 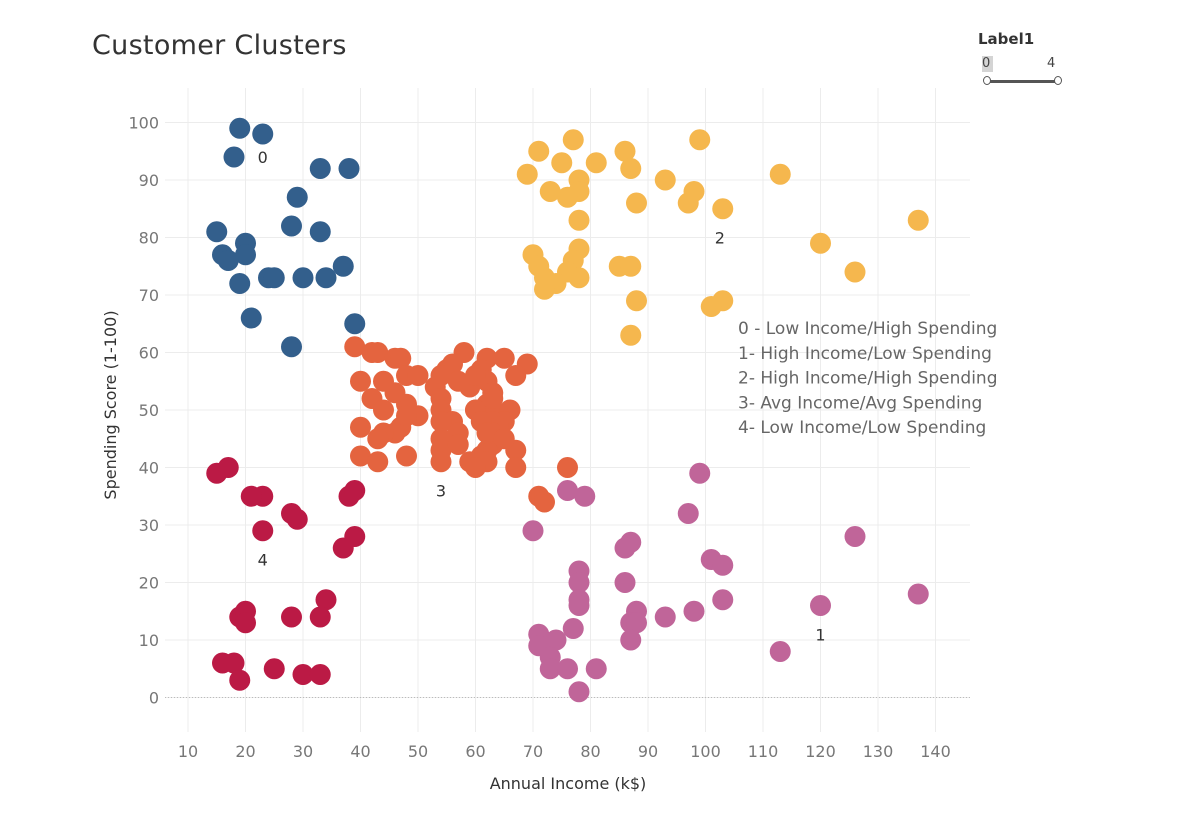 What do you see at coordinates (987, 64) in the screenshot?
I see `filter-min-value: 0` at bounding box center [987, 64].